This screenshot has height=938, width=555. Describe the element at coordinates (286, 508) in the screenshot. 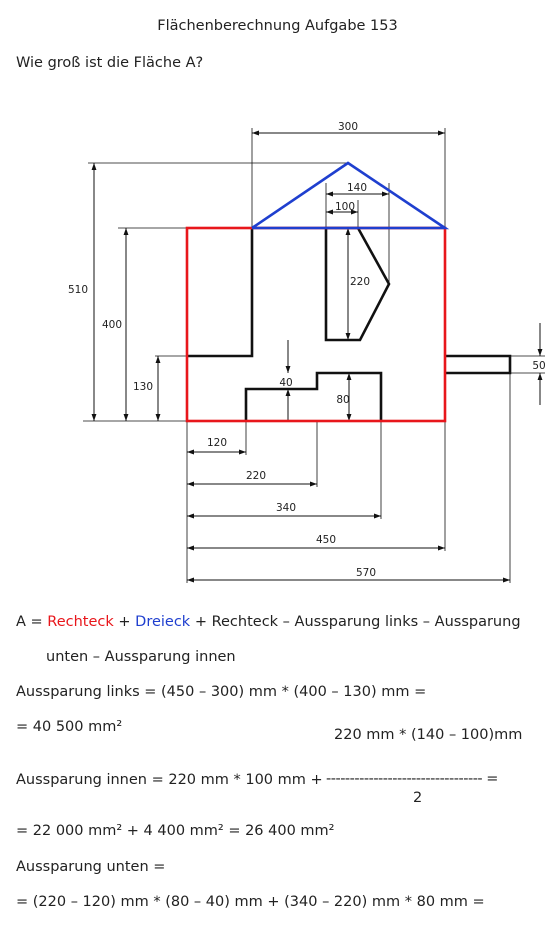

I see `dim-label-340: 340` at that location.